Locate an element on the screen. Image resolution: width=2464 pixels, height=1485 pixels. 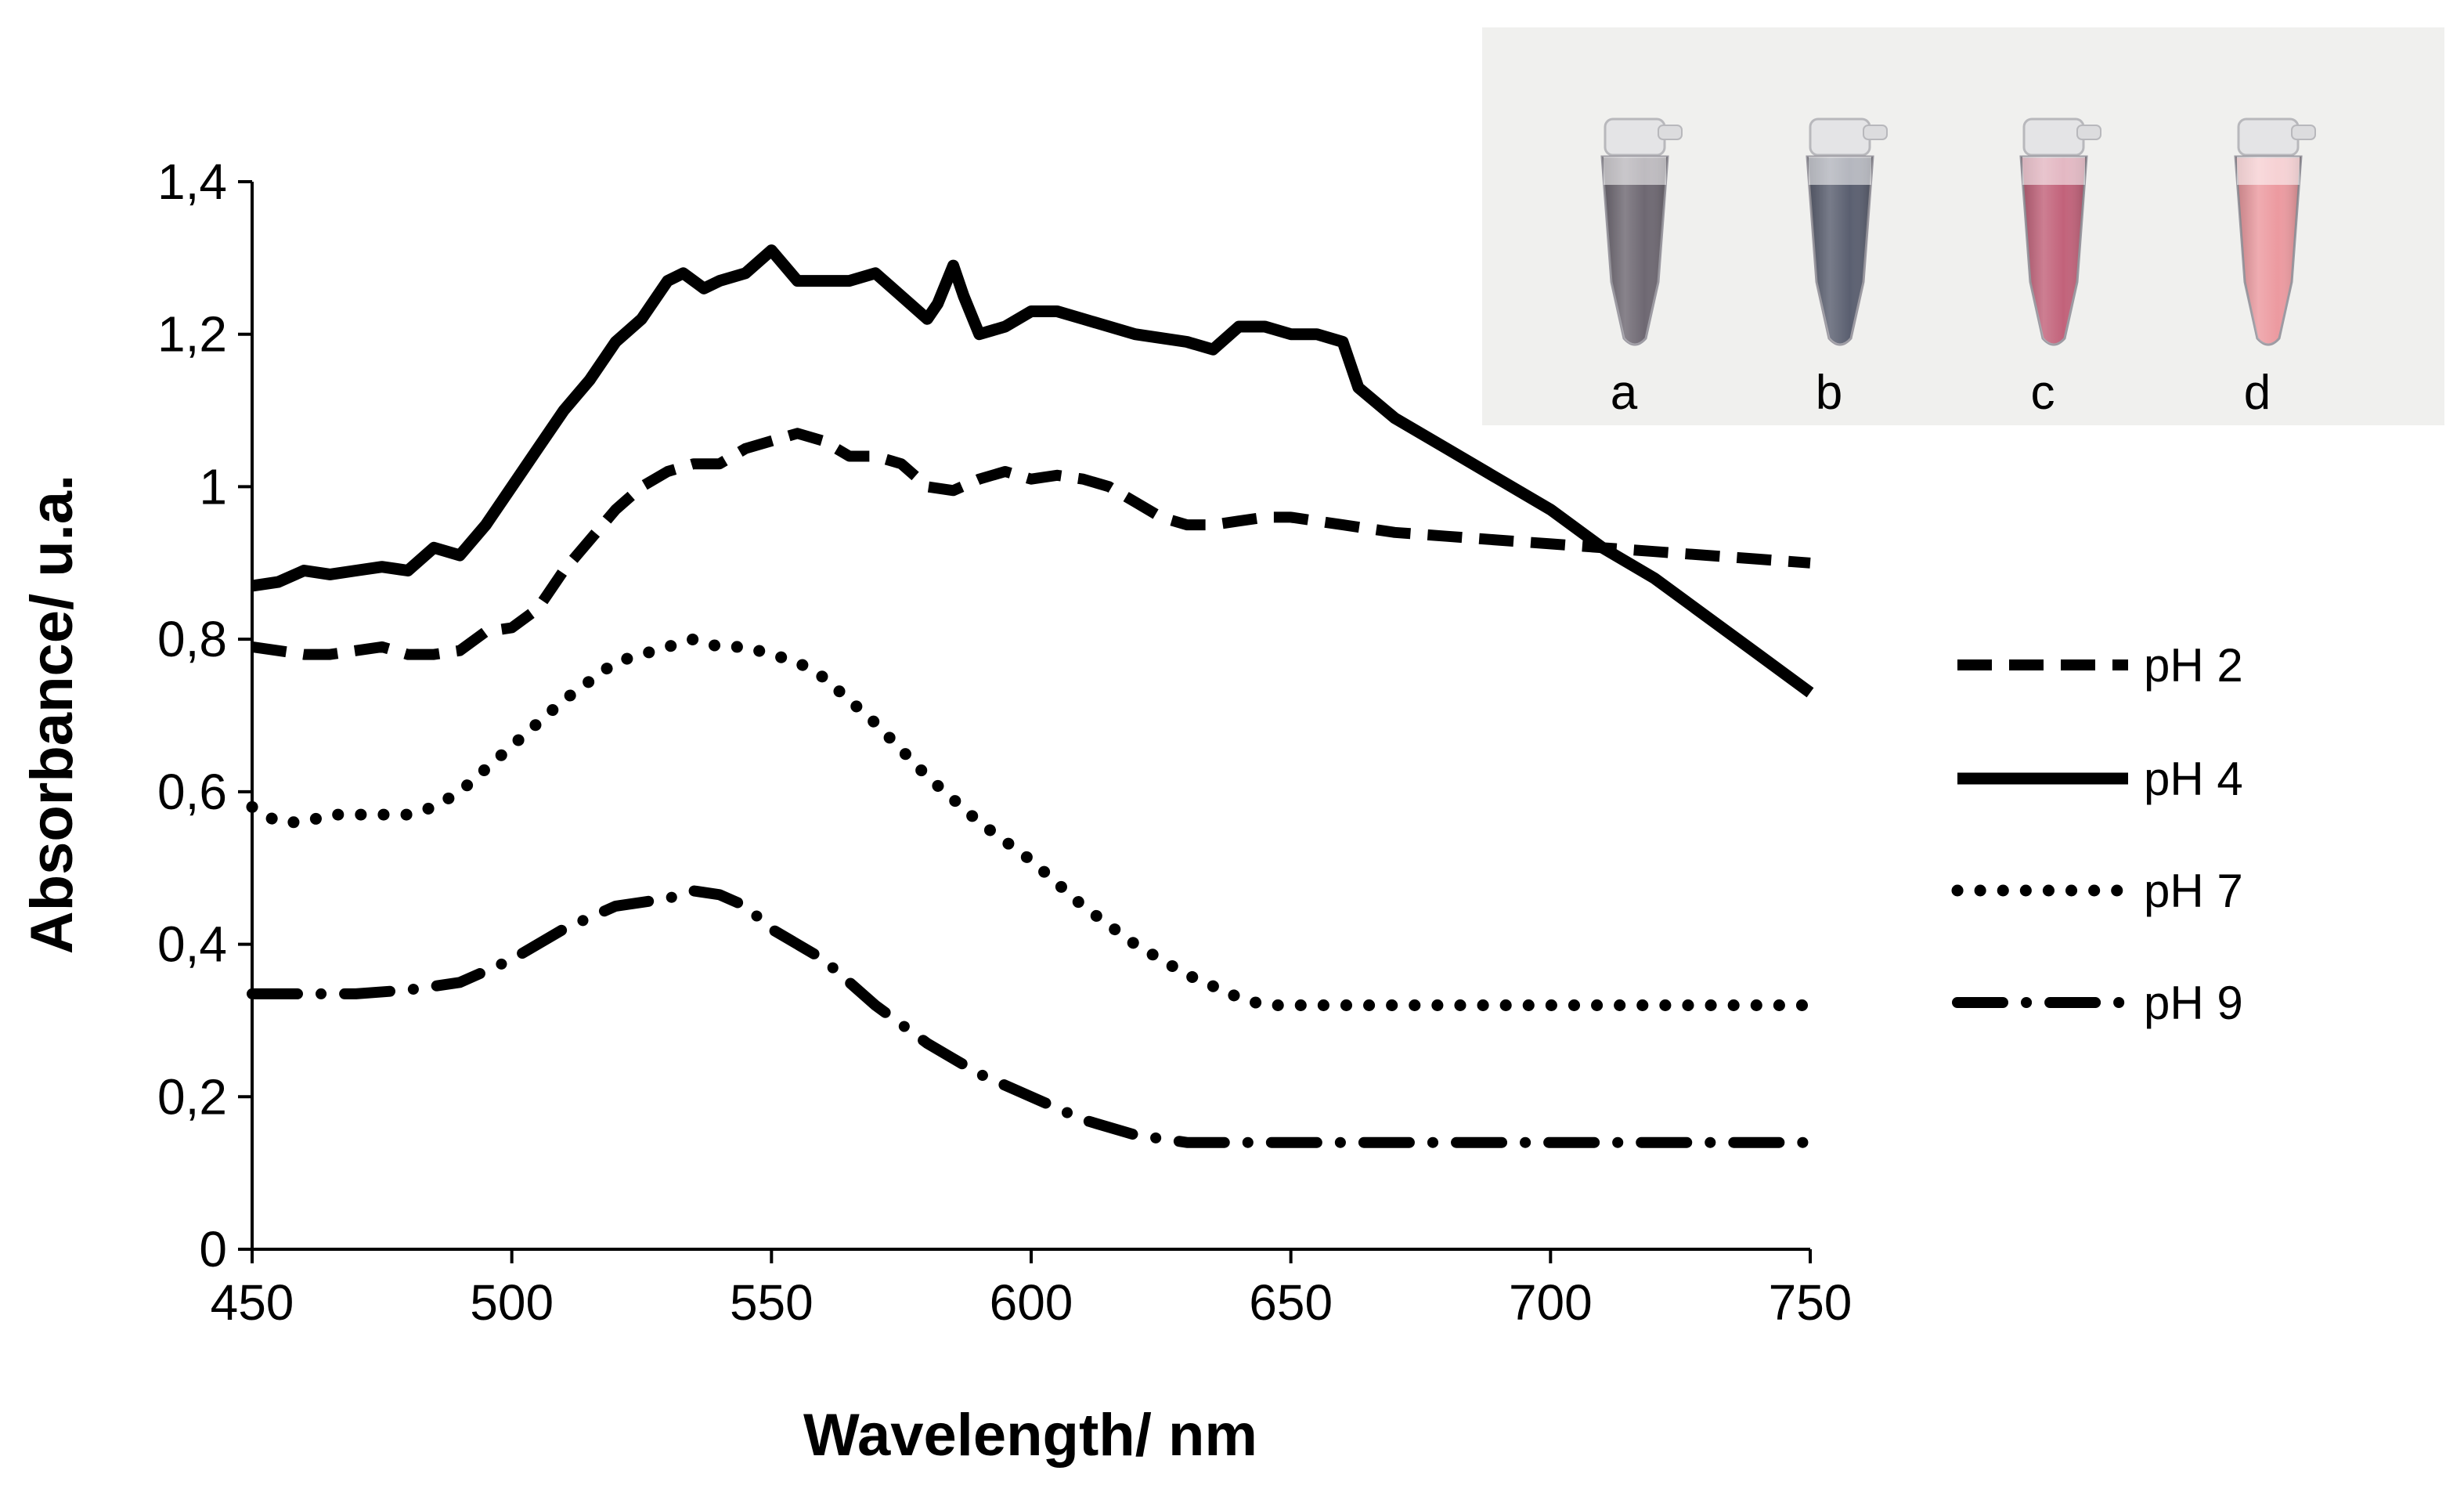
y-ticks: 0 0,2 0,4 0,6 0,8 1 1,2 1,4 is located at coordinates (204, 715).